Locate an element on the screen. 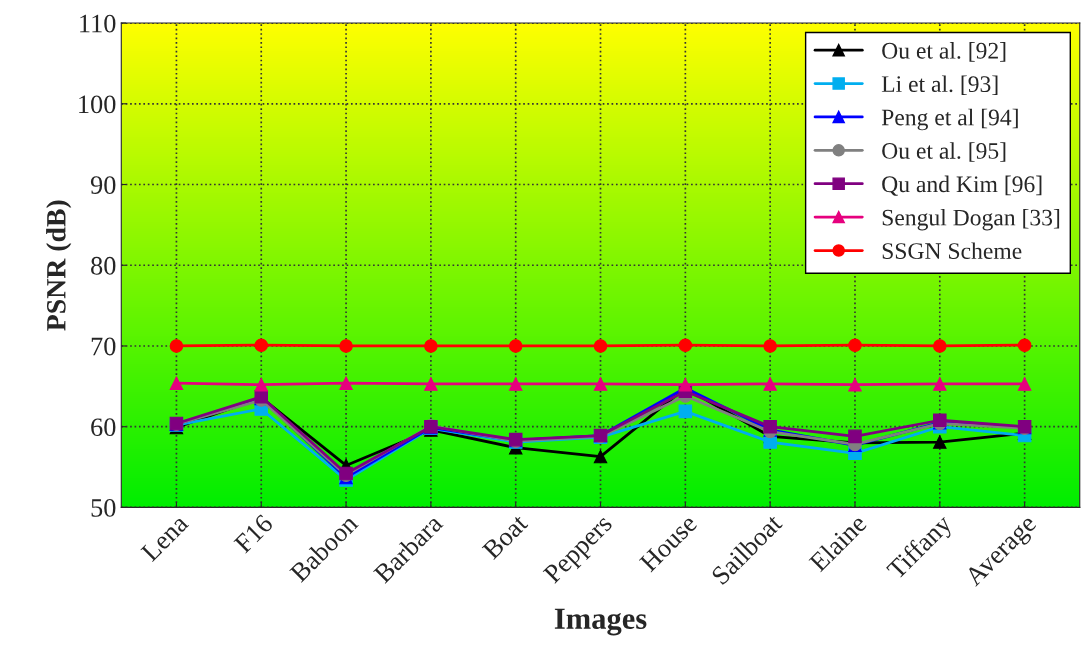 The height and width of the screenshot is (659, 1083). y-tick-label: 50 is located at coordinates (103, 508).